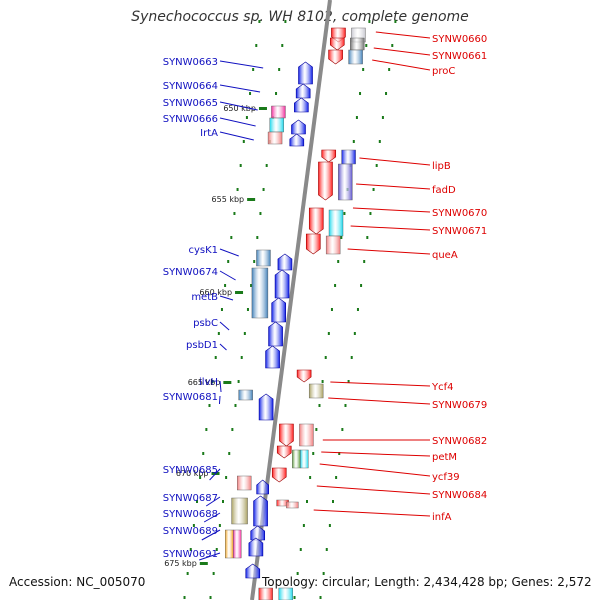 The width and height of the screenshot is (600, 600). I want to click on scale-label: 660 kbp, so click(215, 292).